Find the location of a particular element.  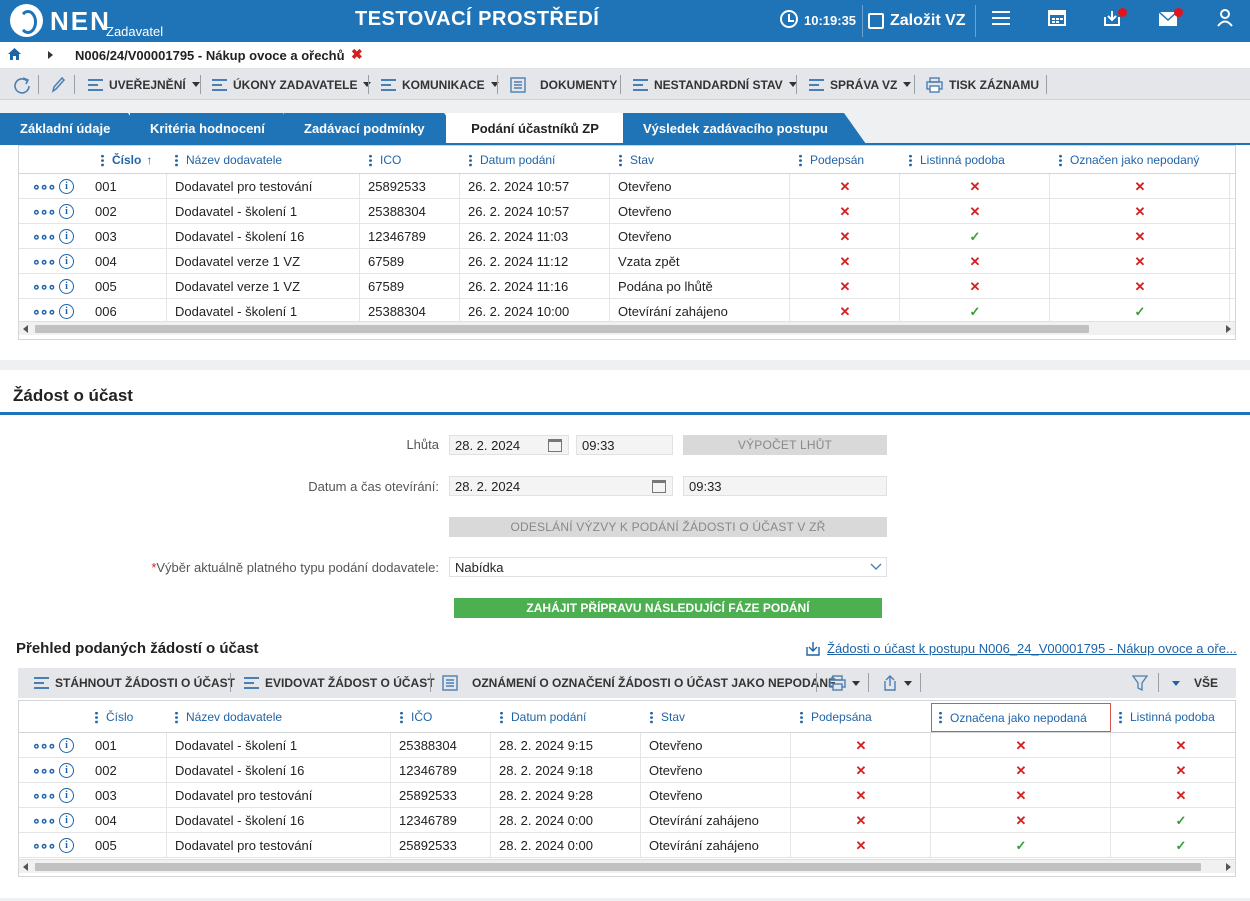

dokumenty-button: DOKUMENTY is located at coordinates (563, 84).